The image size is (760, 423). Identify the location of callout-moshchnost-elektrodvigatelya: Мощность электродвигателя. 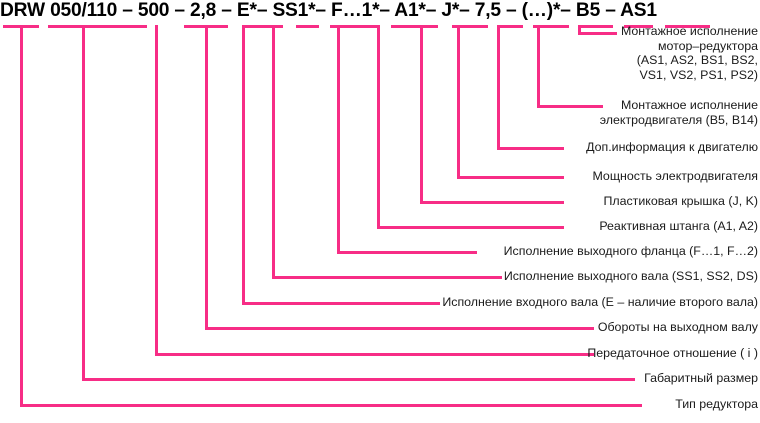
(675, 176).